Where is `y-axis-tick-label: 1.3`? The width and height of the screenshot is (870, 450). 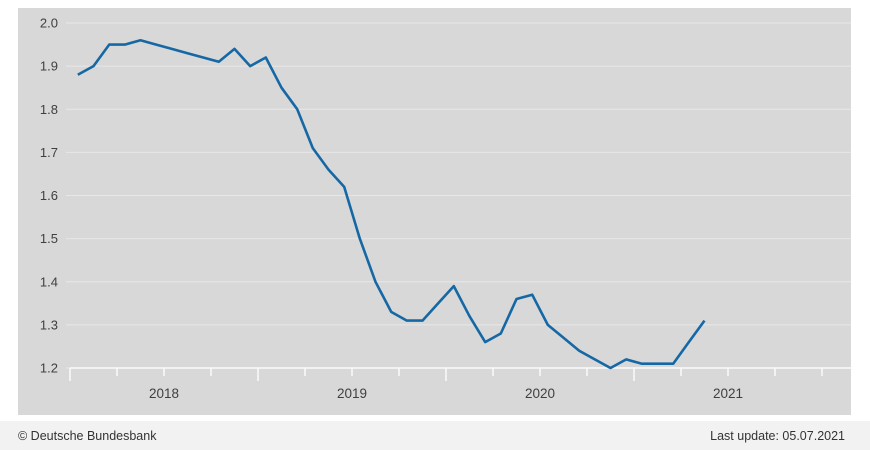 y-axis-tick-label: 1.3 is located at coordinates (49, 324).